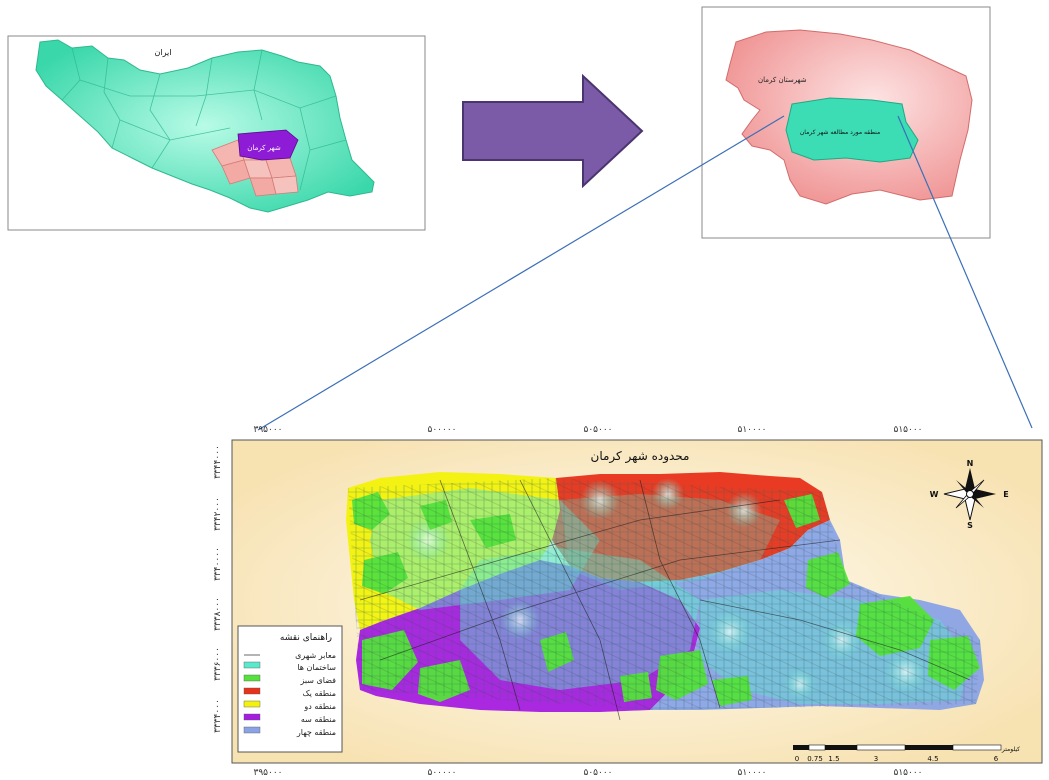 Image resolution: width=1049 pixels, height=780 pixels. Describe the element at coordinates (996, 759) in the screenshot. I see `scale-label: 6` at that location.